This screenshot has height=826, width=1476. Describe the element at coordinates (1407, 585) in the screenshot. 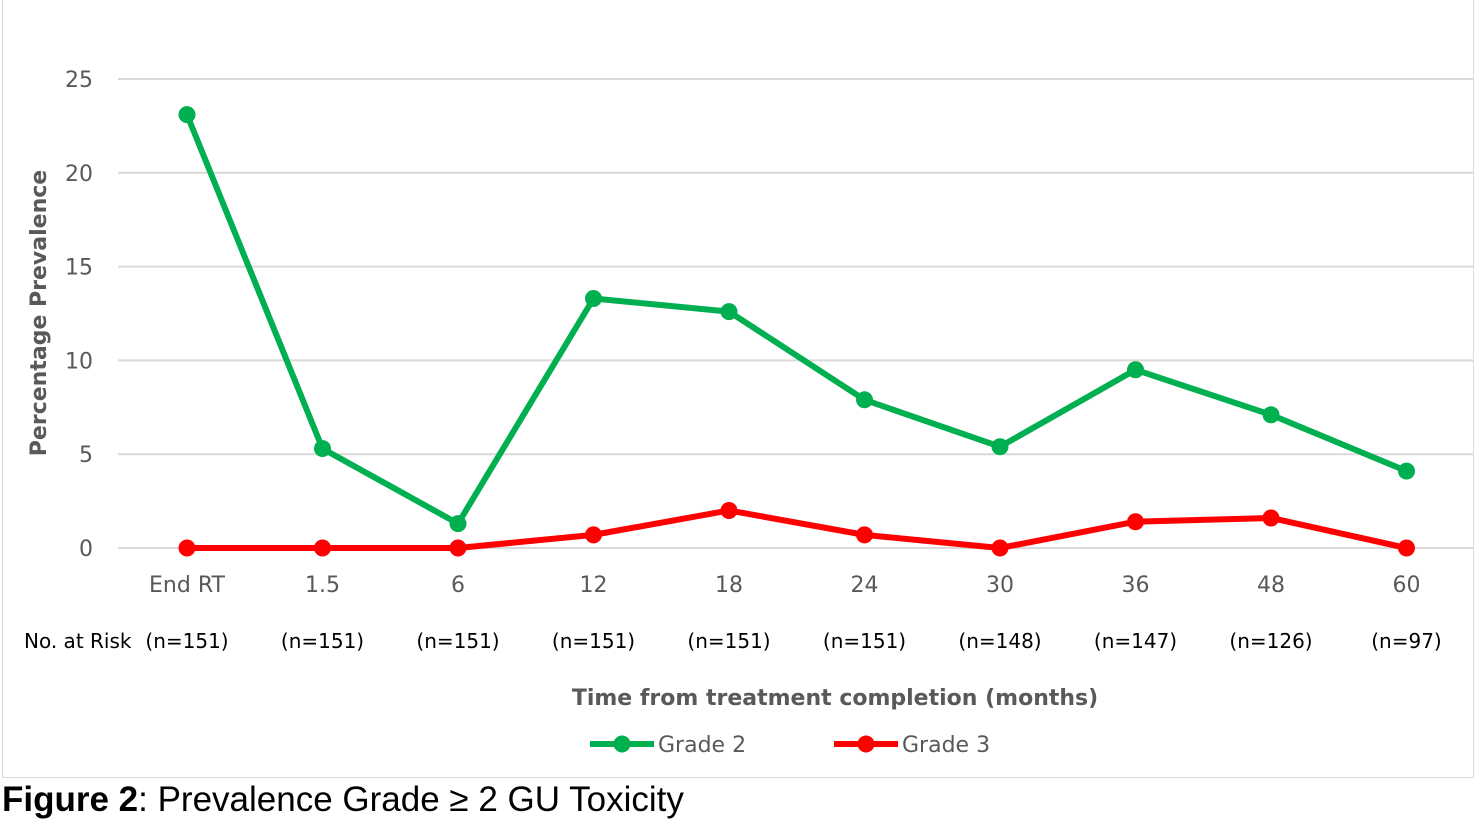

I see `x-tick-label: 60` at that location.